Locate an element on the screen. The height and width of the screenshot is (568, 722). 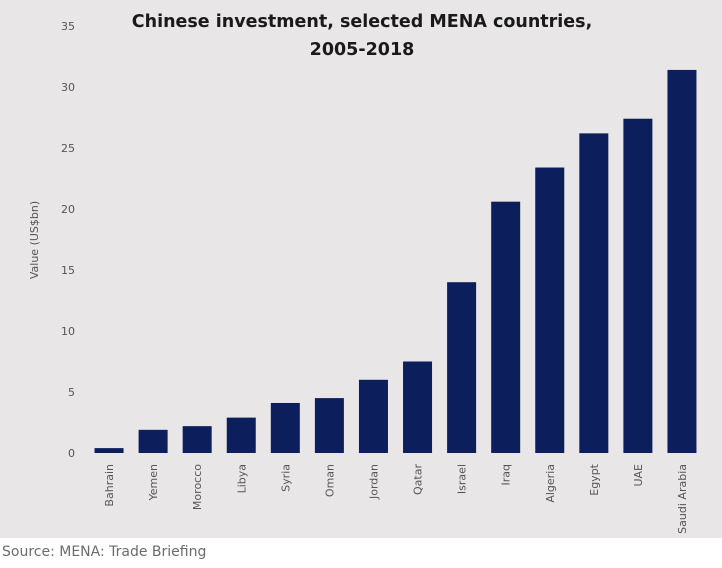
bar-oman is located at coordinates (329, 425).